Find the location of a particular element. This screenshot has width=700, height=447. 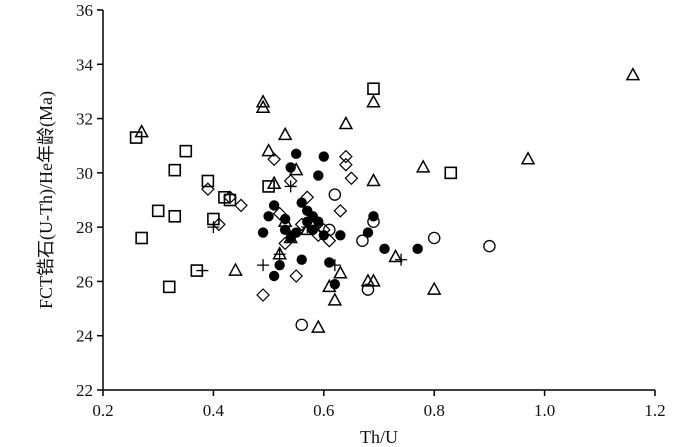

y-tick-label: 36 is located at coordinates (84, 10).